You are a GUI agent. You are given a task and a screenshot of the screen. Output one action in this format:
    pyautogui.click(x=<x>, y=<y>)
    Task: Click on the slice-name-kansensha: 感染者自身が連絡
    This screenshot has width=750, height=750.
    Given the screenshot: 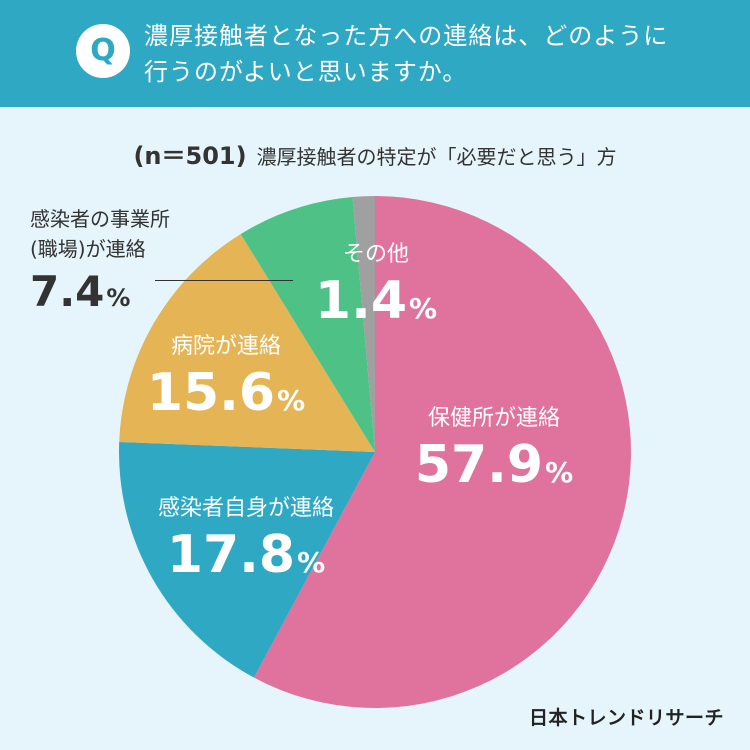 What is the action you would take?
    pyautogui.click(x=245, y=508)
    